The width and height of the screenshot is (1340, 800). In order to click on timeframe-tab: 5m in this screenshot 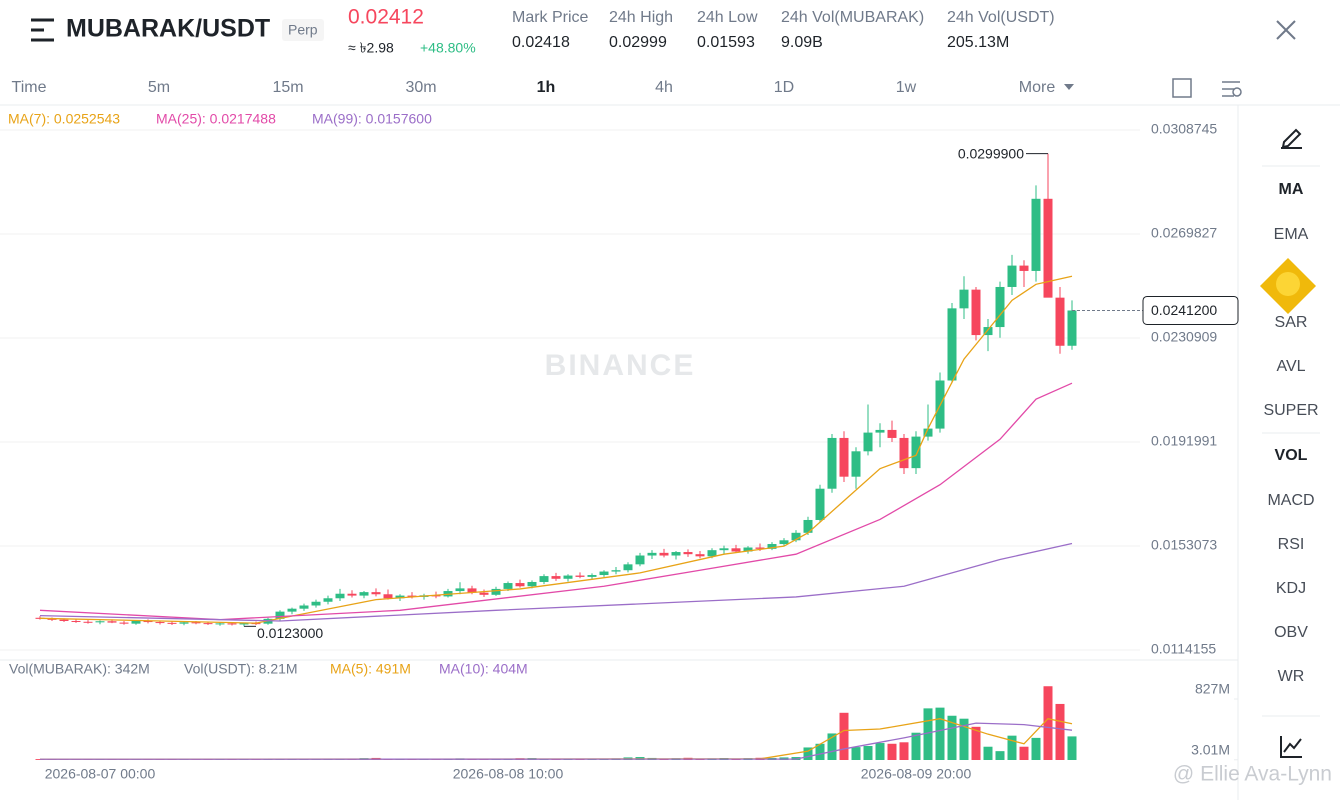, I will do `click(159, 87)`.